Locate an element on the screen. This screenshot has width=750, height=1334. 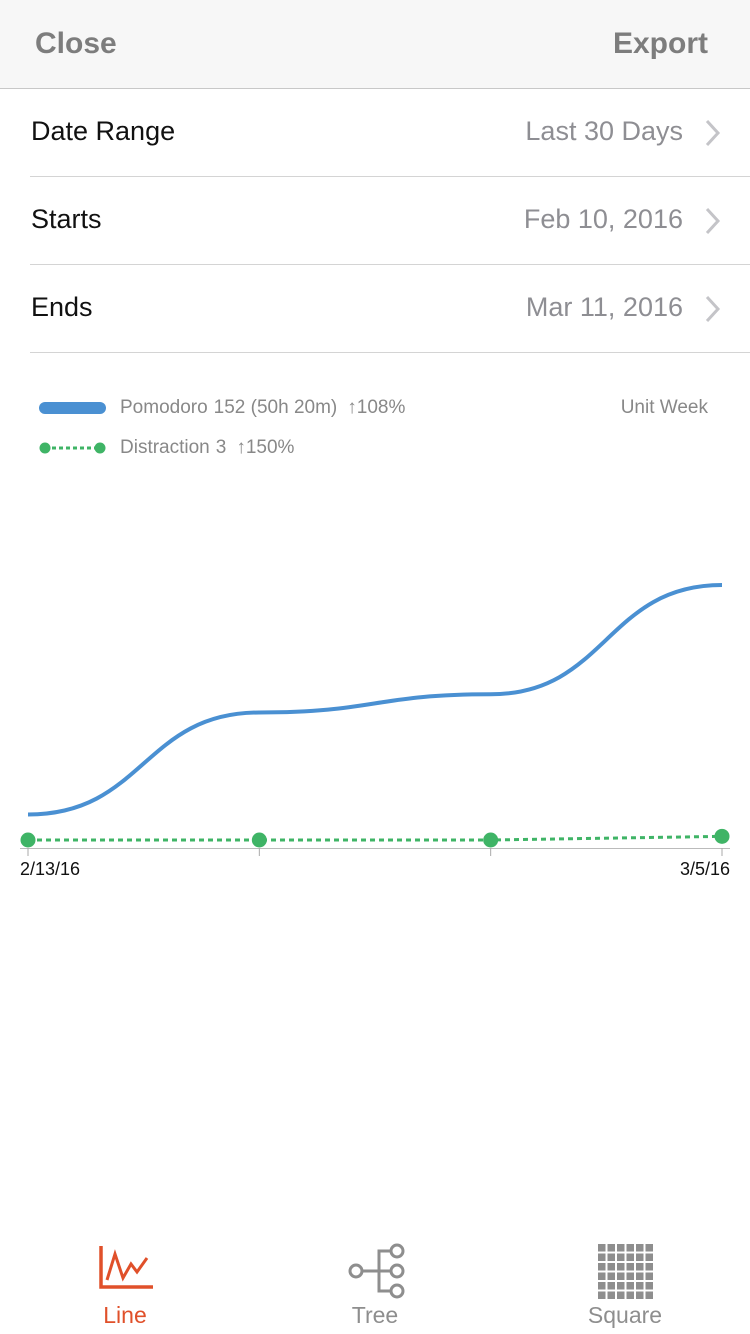
tab-item: Tree is located at coordinates (376, 1285).